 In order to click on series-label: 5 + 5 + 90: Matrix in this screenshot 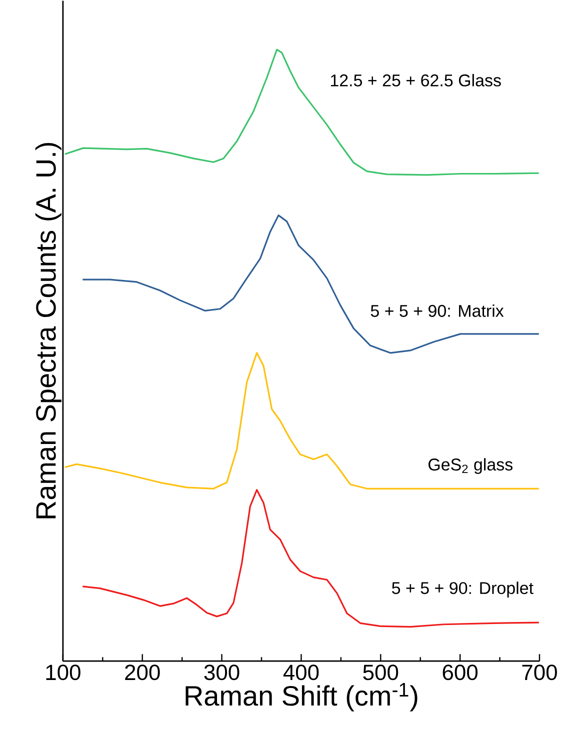, I will do `click(437, 310)`.